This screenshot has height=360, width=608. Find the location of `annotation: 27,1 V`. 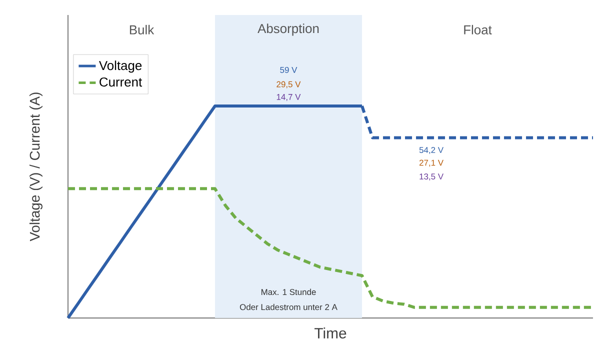

annotation: 27,1 V is located at coordinates (431, 163).